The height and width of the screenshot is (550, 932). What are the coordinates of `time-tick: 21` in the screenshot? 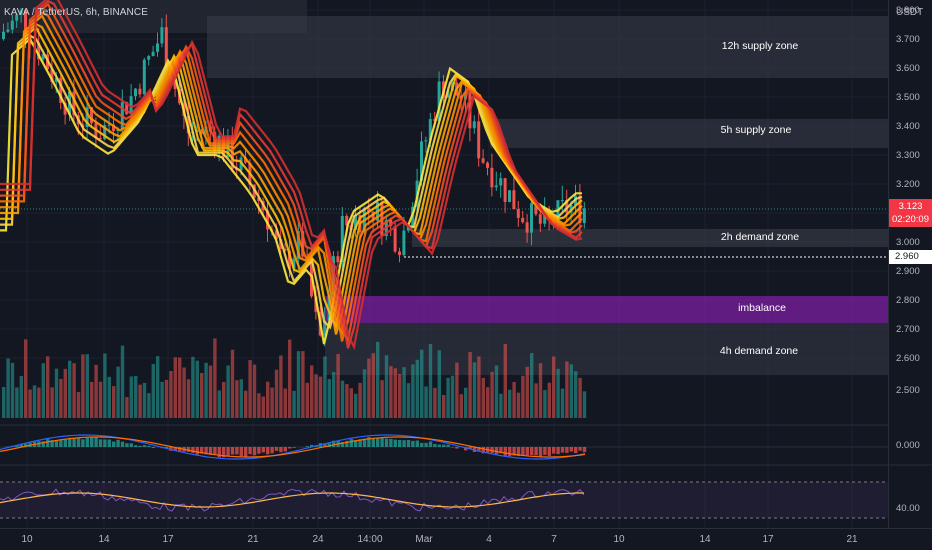 It's located at (253, 539).